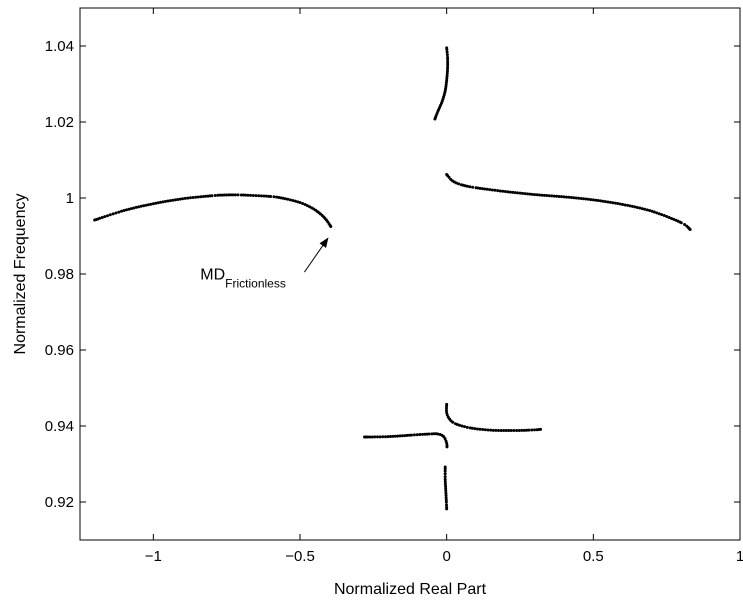 Image resolution: width=743 pixels, height=601 pixels. I want to click on annotation-label: MDFrictionless, so click(243, 279).